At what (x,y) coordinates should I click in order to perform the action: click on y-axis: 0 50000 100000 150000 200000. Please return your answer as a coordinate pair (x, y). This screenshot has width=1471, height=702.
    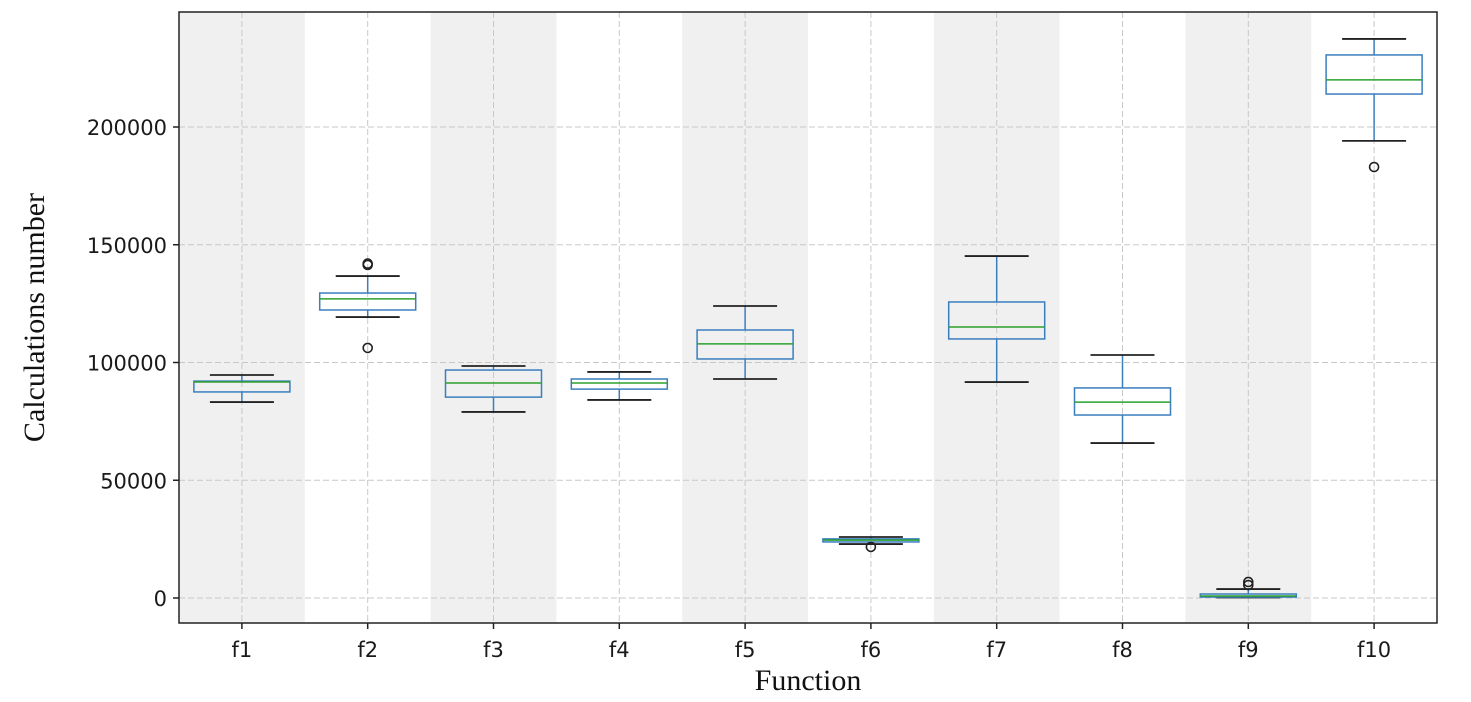
    Looking at the image, I should click on (133, 363).